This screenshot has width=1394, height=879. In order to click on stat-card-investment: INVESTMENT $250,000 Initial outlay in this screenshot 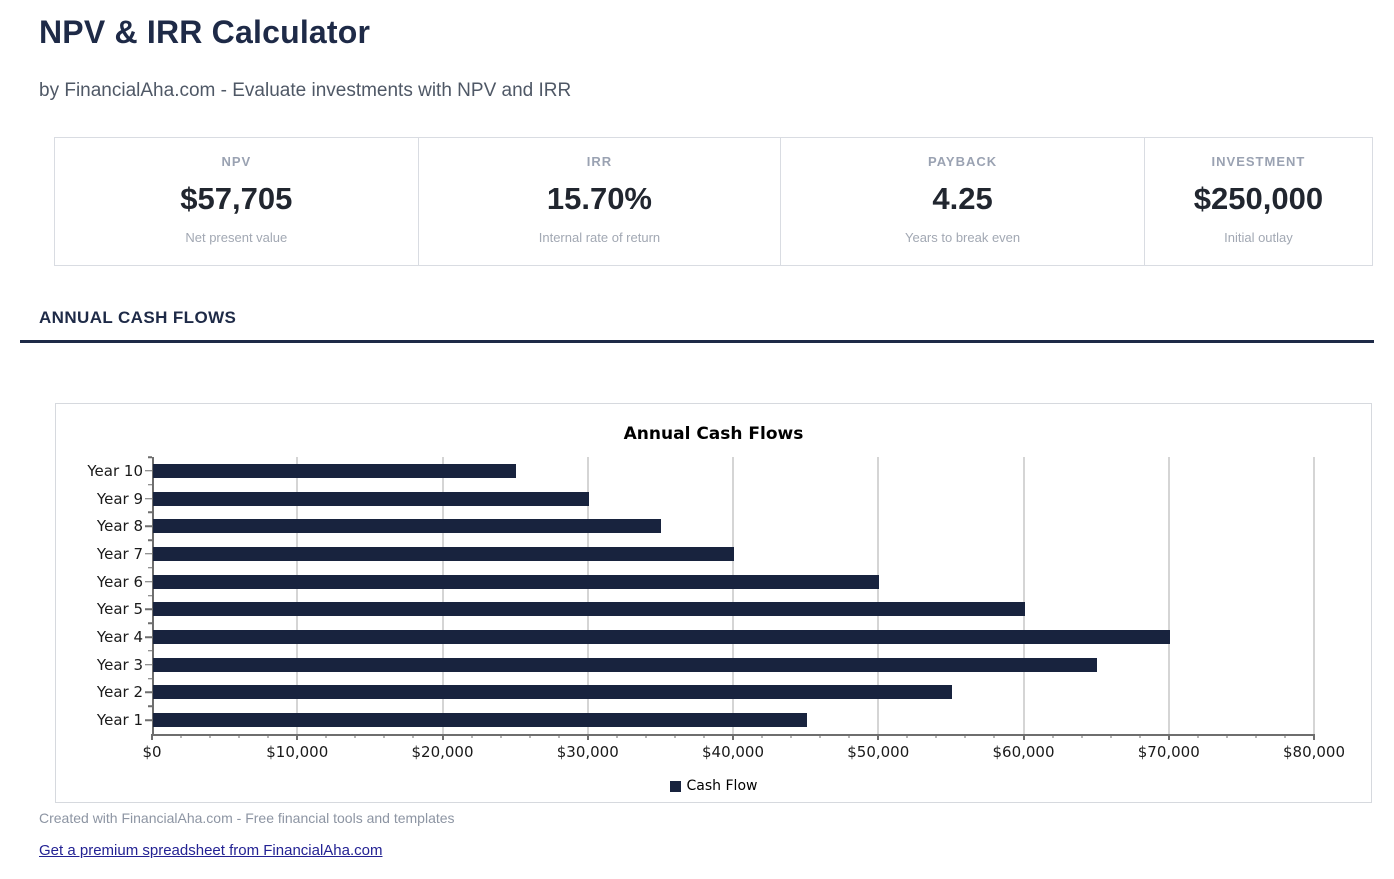, I will do `click(1257, 201)`.